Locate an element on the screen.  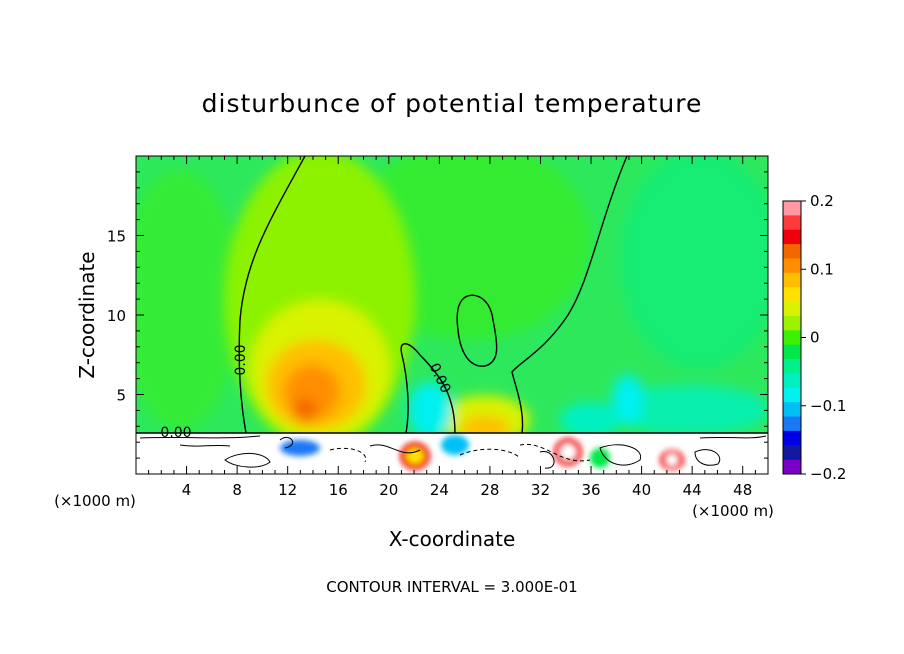
masked-region-contours is located at coordinates (453, 452).